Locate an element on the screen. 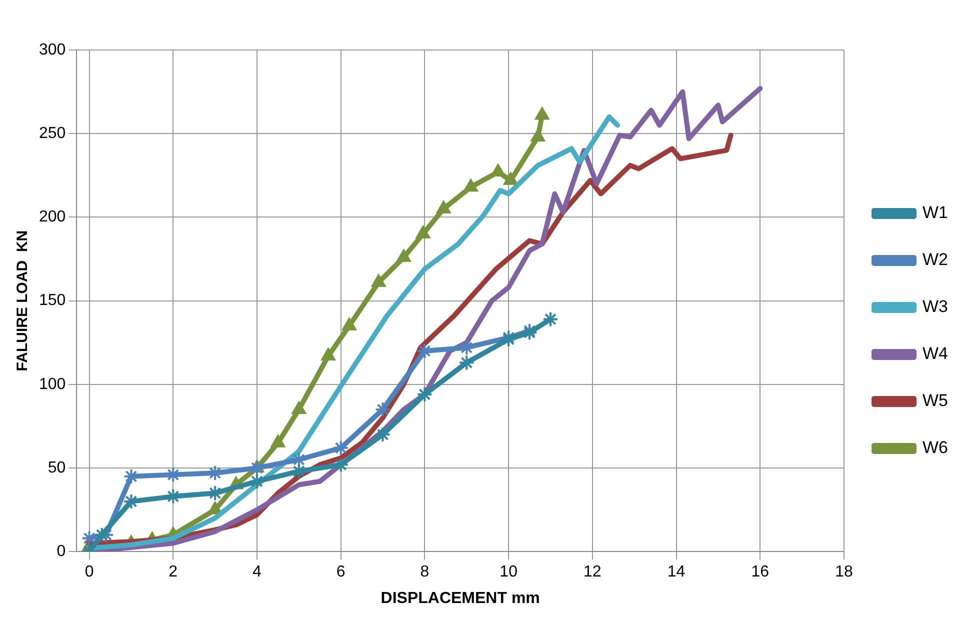 The width and height of the screenshot is (978, 617). legend-label: W6 is located at coordinates (935, 448).